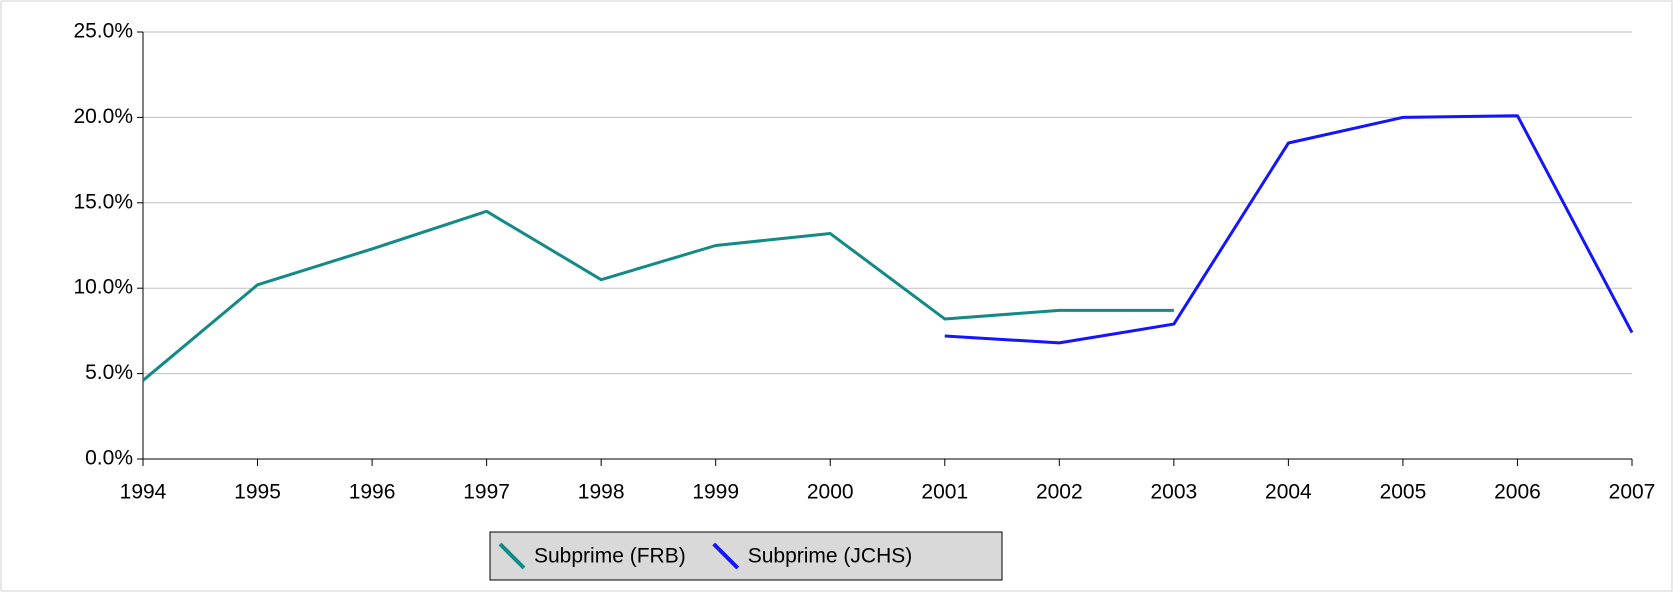 The width and height of the screenshot is (1673, 592). I want to click on y-tick-label: 15.0%, so click(103, 201).